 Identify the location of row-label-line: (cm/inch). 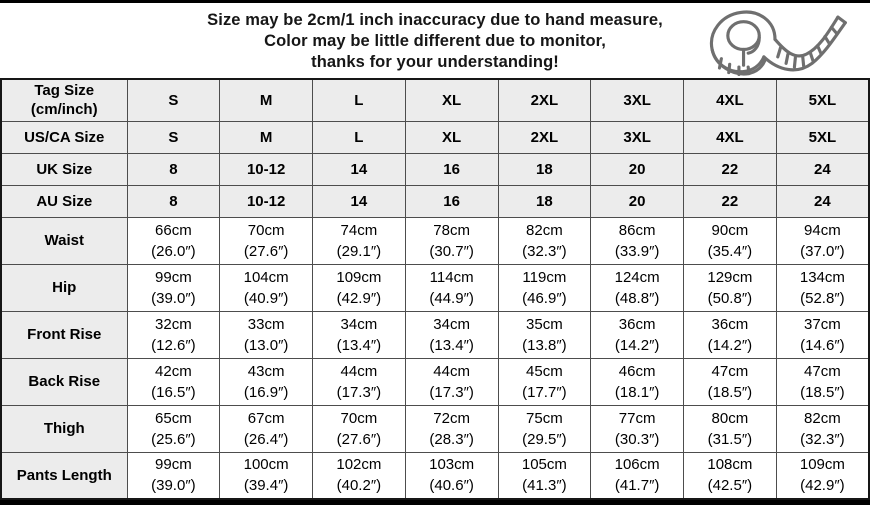
(64, 110).